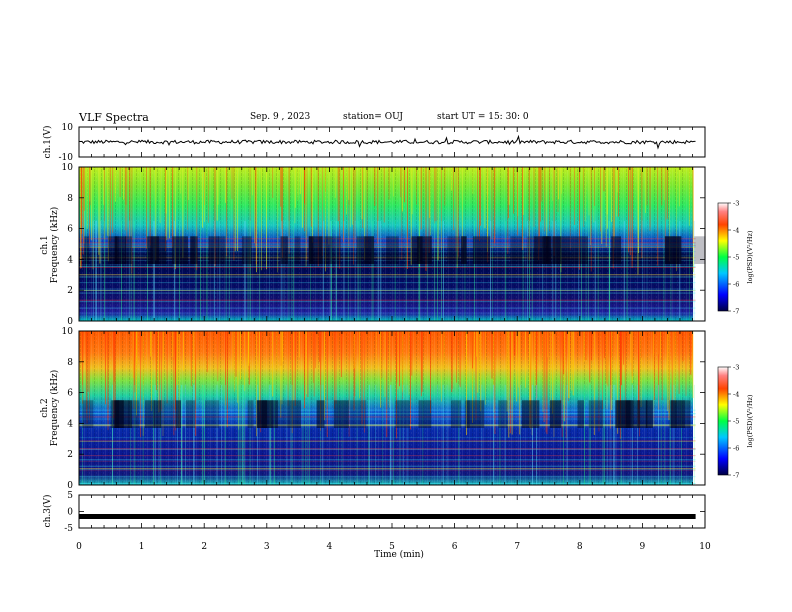  I want to click on x-tick-label: 4, so click(330, 547).